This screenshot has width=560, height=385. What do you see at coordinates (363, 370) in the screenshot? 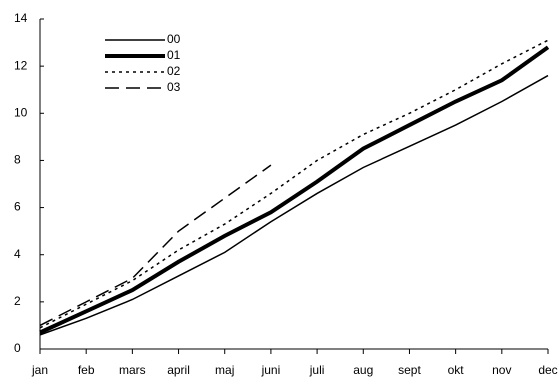
I see `x-tick-label: aug` at bounding box center [363, 370].